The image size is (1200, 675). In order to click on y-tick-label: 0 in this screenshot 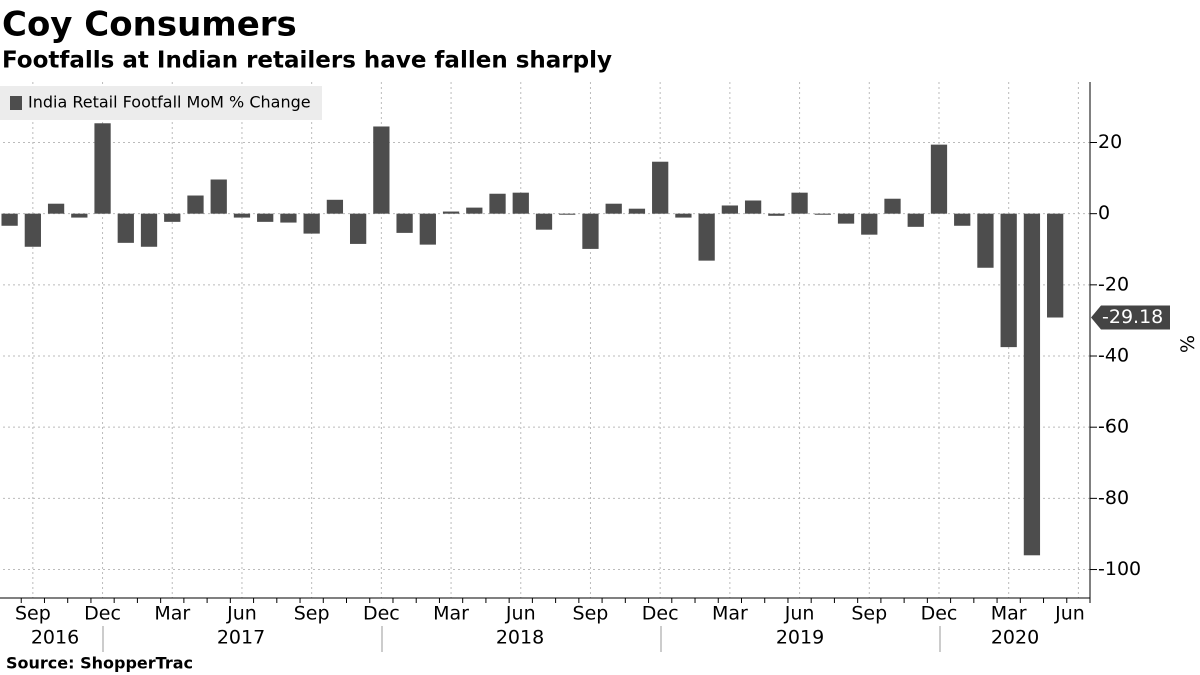, I will do `click(1104, 213)`.